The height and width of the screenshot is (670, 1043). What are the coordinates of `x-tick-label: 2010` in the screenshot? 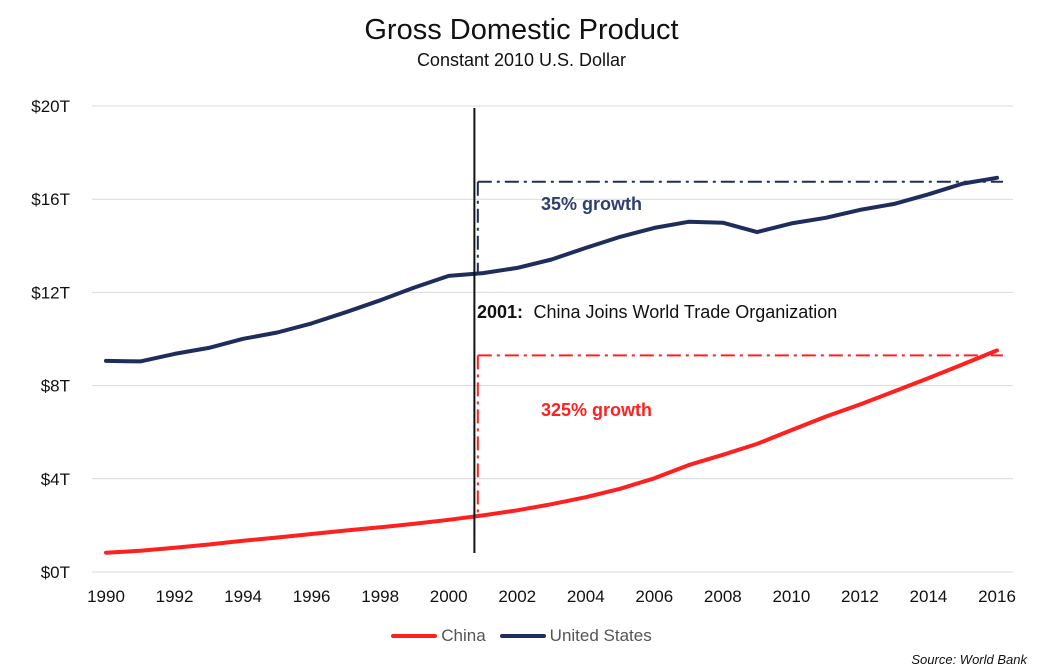 It's located at (791, 596).